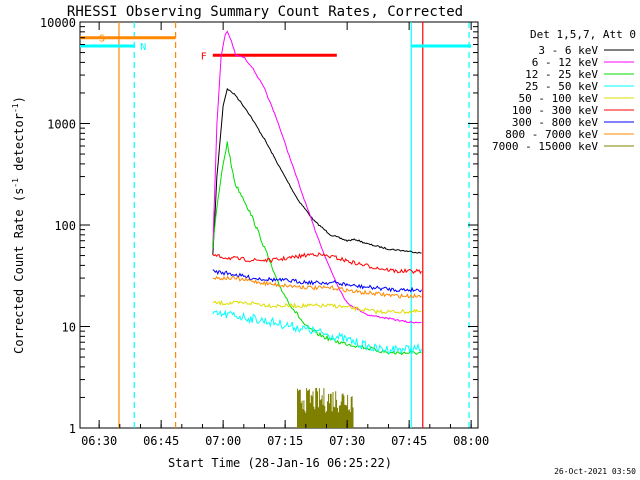 This screenshot has height=480, width=640. I want to click on legend-entry-label: 7000 - 15000 keV, so click(545, 146).